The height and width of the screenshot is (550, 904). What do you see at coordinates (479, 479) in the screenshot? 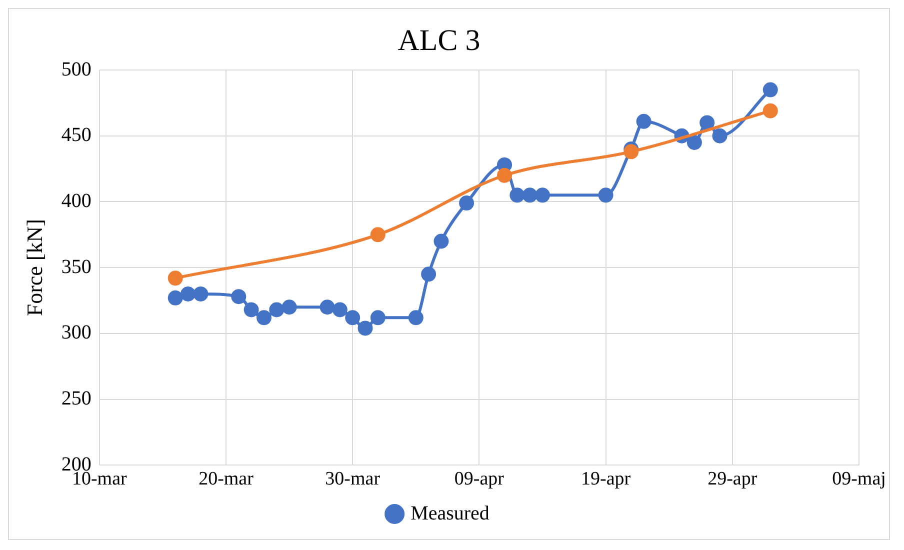
I see `x-tick-label: 09-apr` at bounding box center [479, 479].